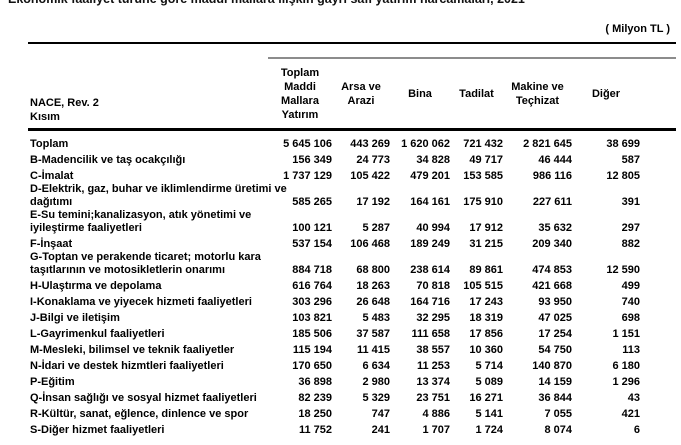 The width and height of the screenshot is (681, 445). Describe the element at coordinates (430, 243) in the screenshot. I see `row-value: 189 249` at that location.